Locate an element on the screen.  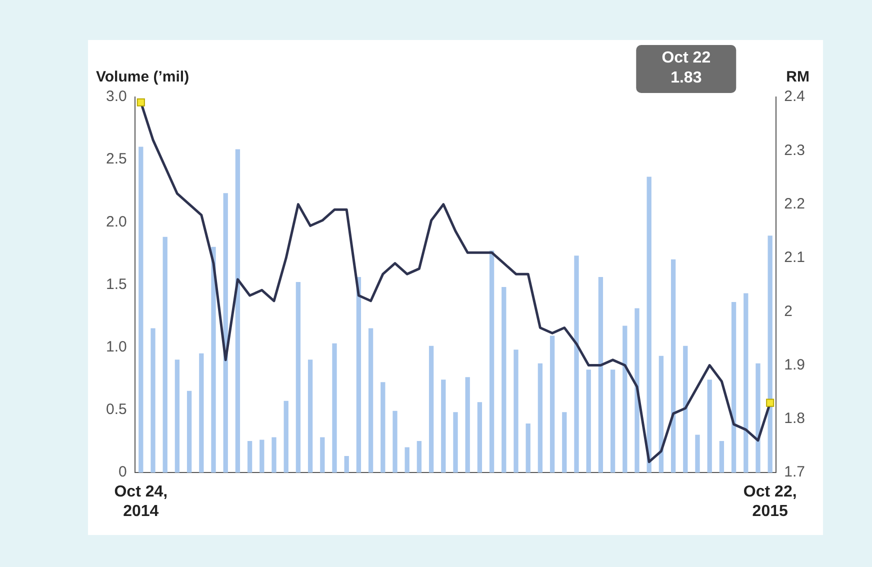
y-tick-label: 0 is located at coordinates (122, 472).